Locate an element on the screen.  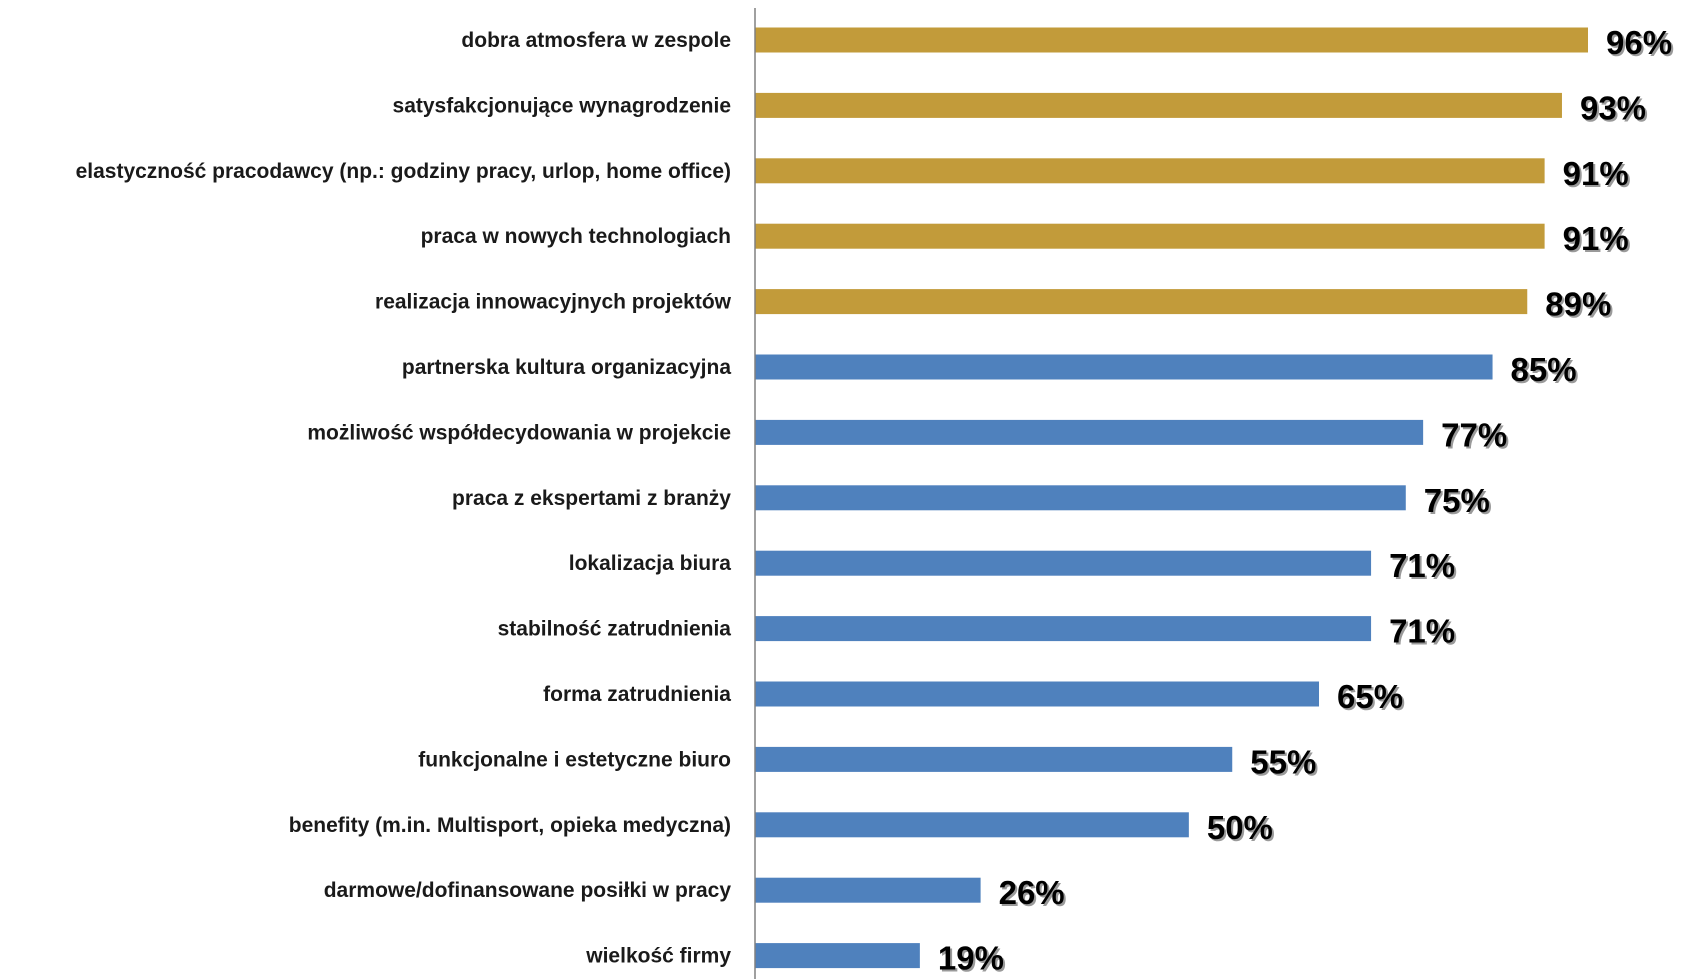
data-label-shadow: 85% is located at coordinates (1546, 371).